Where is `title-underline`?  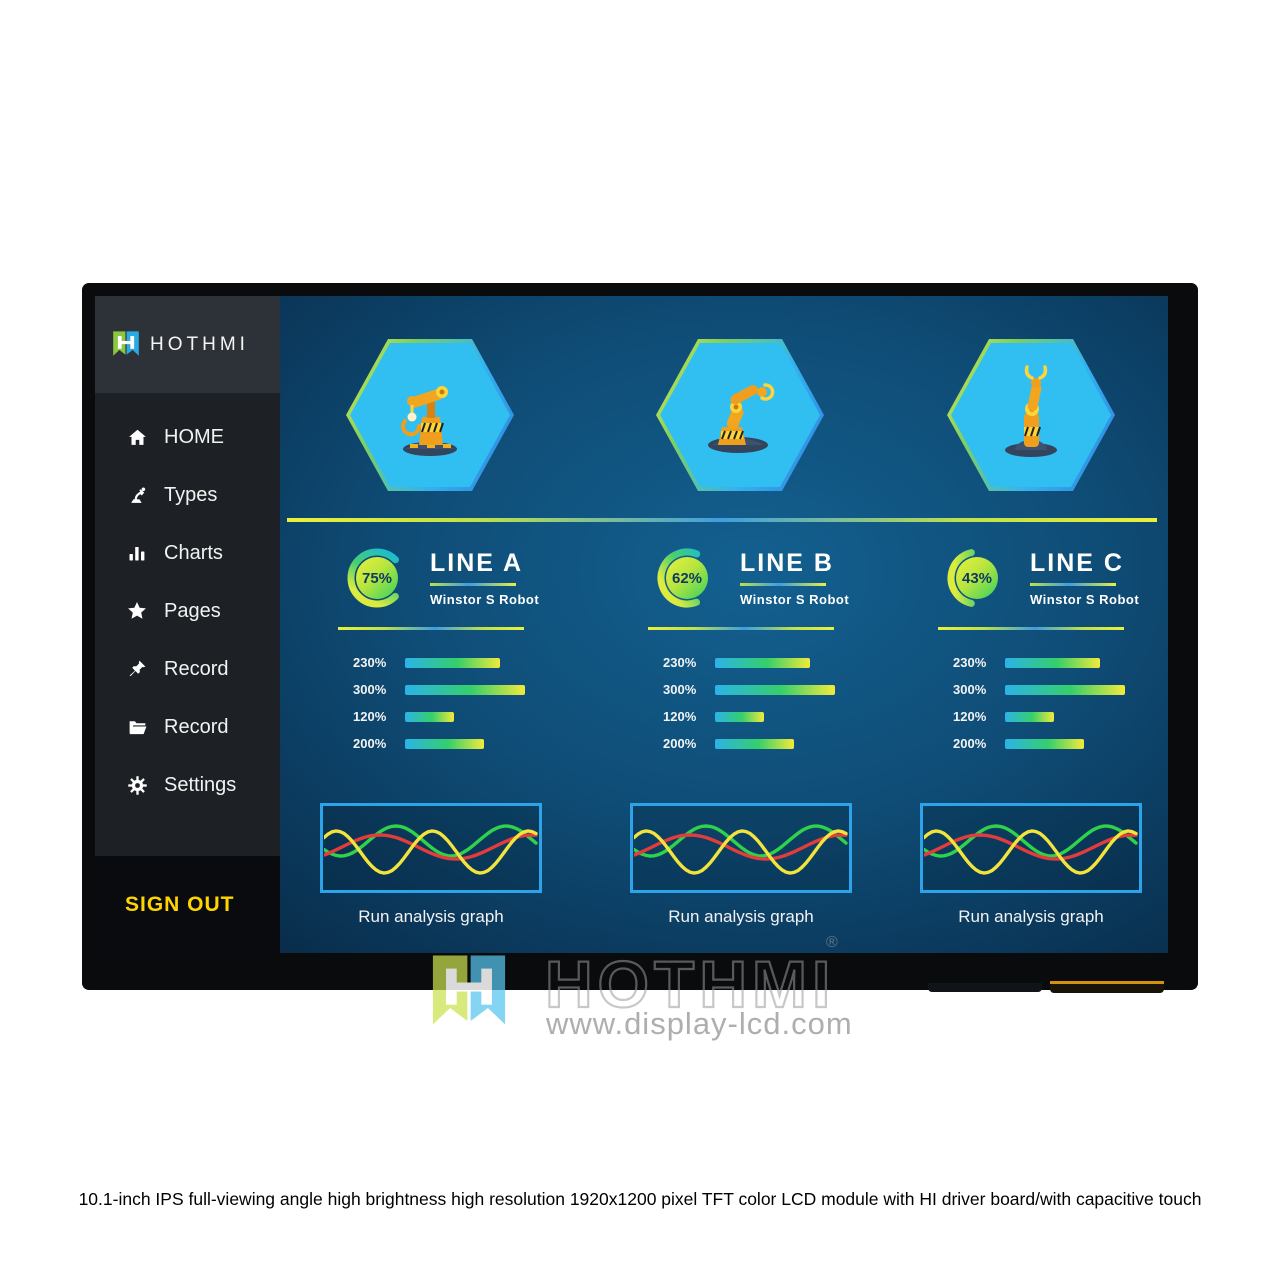 title-underline is located at coordinates (473, 584).